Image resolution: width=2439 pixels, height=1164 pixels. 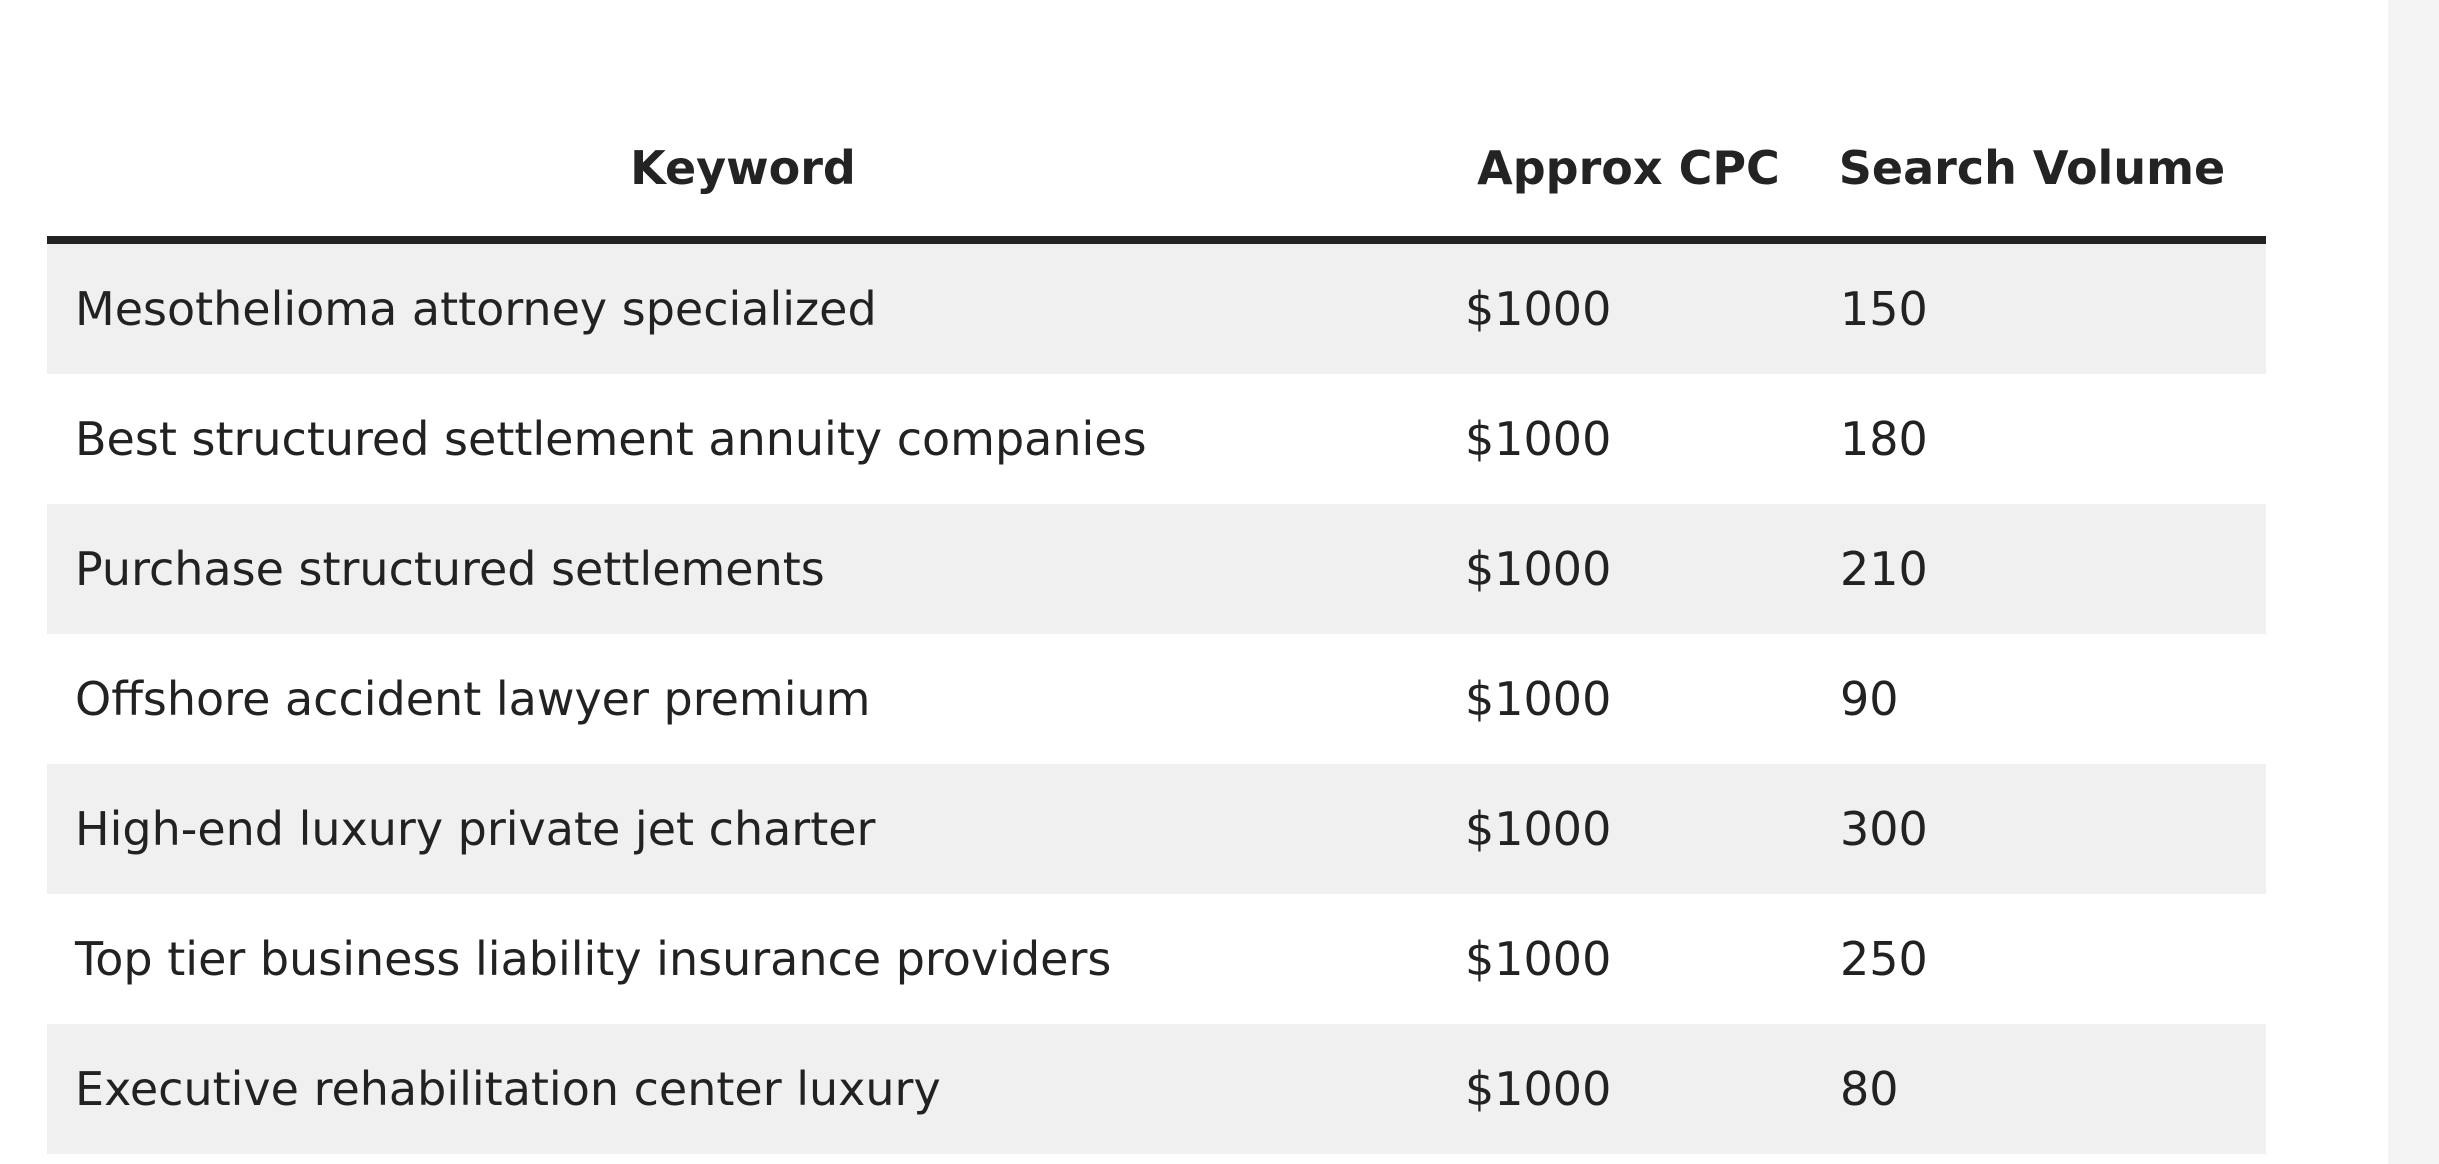 I want to click on header-approx-cpc: Approx CPC, so click(x=1628, y=172).